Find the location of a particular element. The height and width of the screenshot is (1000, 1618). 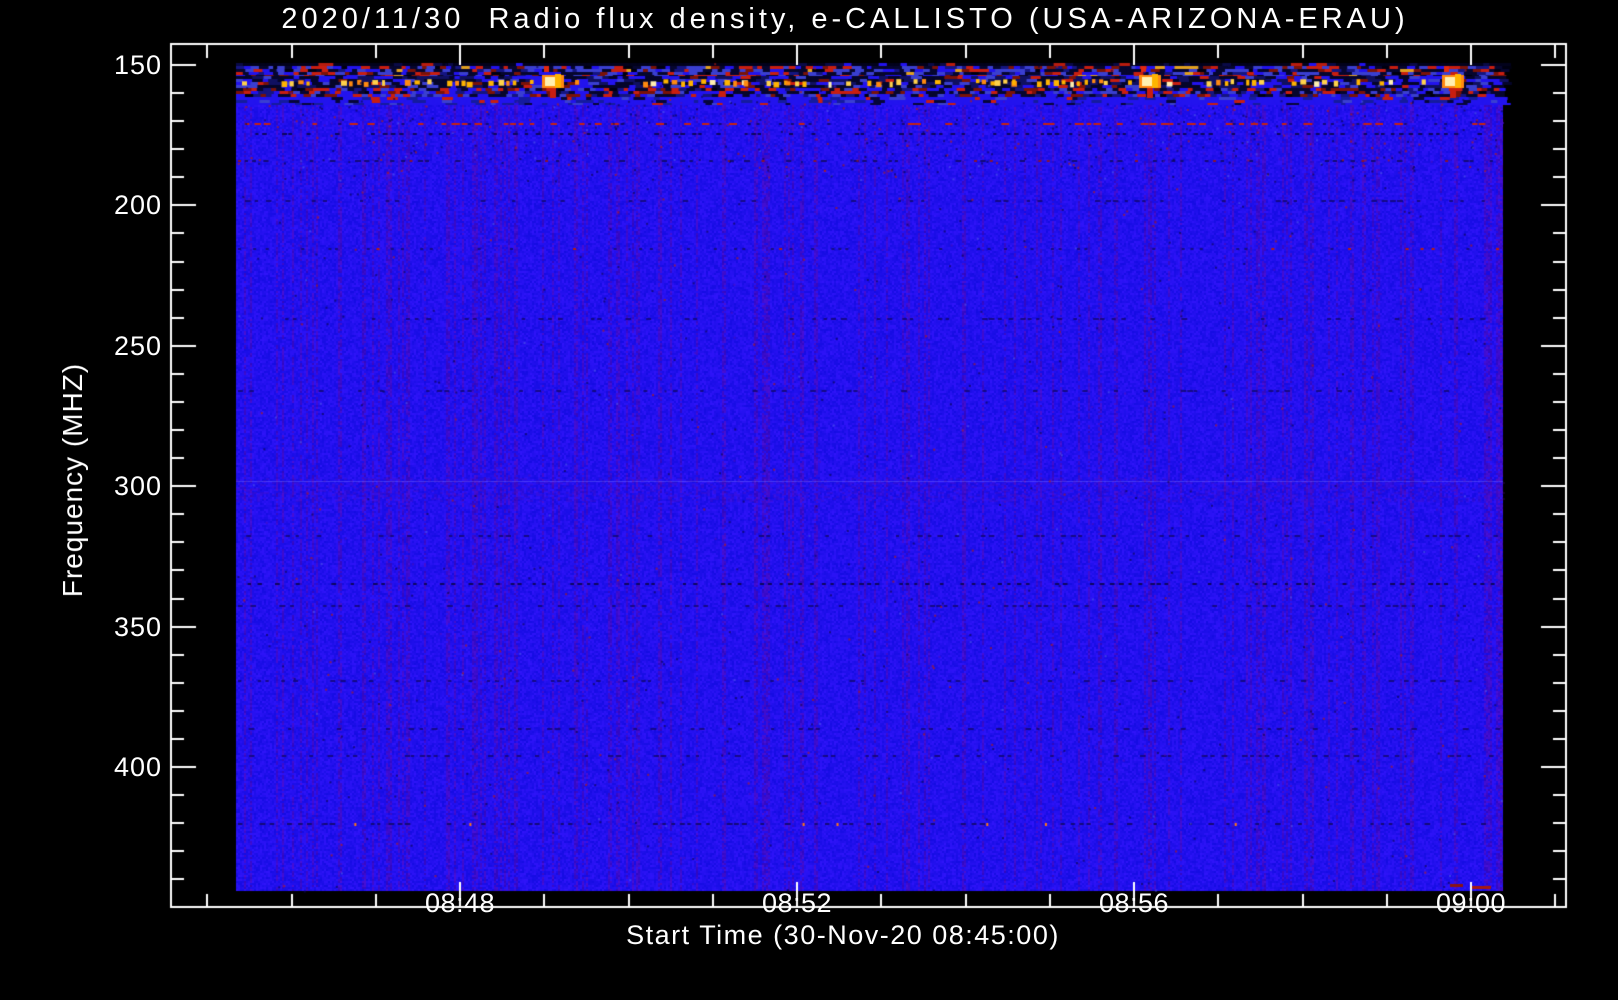

y-tick-label: 250 is located at coordinates (137, 346).